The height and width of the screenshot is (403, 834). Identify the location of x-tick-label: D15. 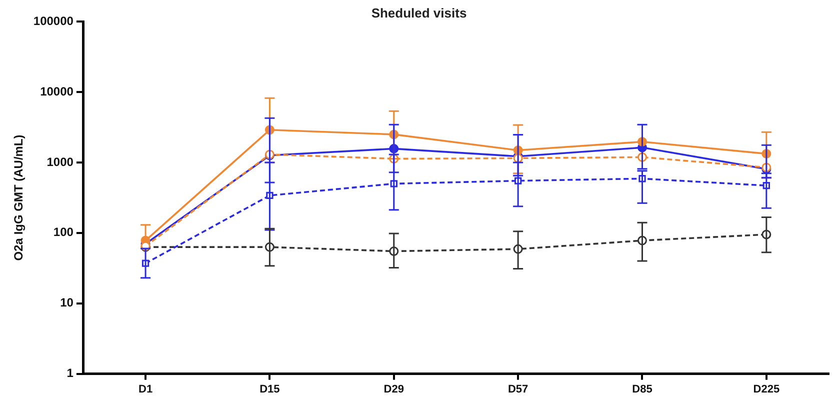
(270, 389).